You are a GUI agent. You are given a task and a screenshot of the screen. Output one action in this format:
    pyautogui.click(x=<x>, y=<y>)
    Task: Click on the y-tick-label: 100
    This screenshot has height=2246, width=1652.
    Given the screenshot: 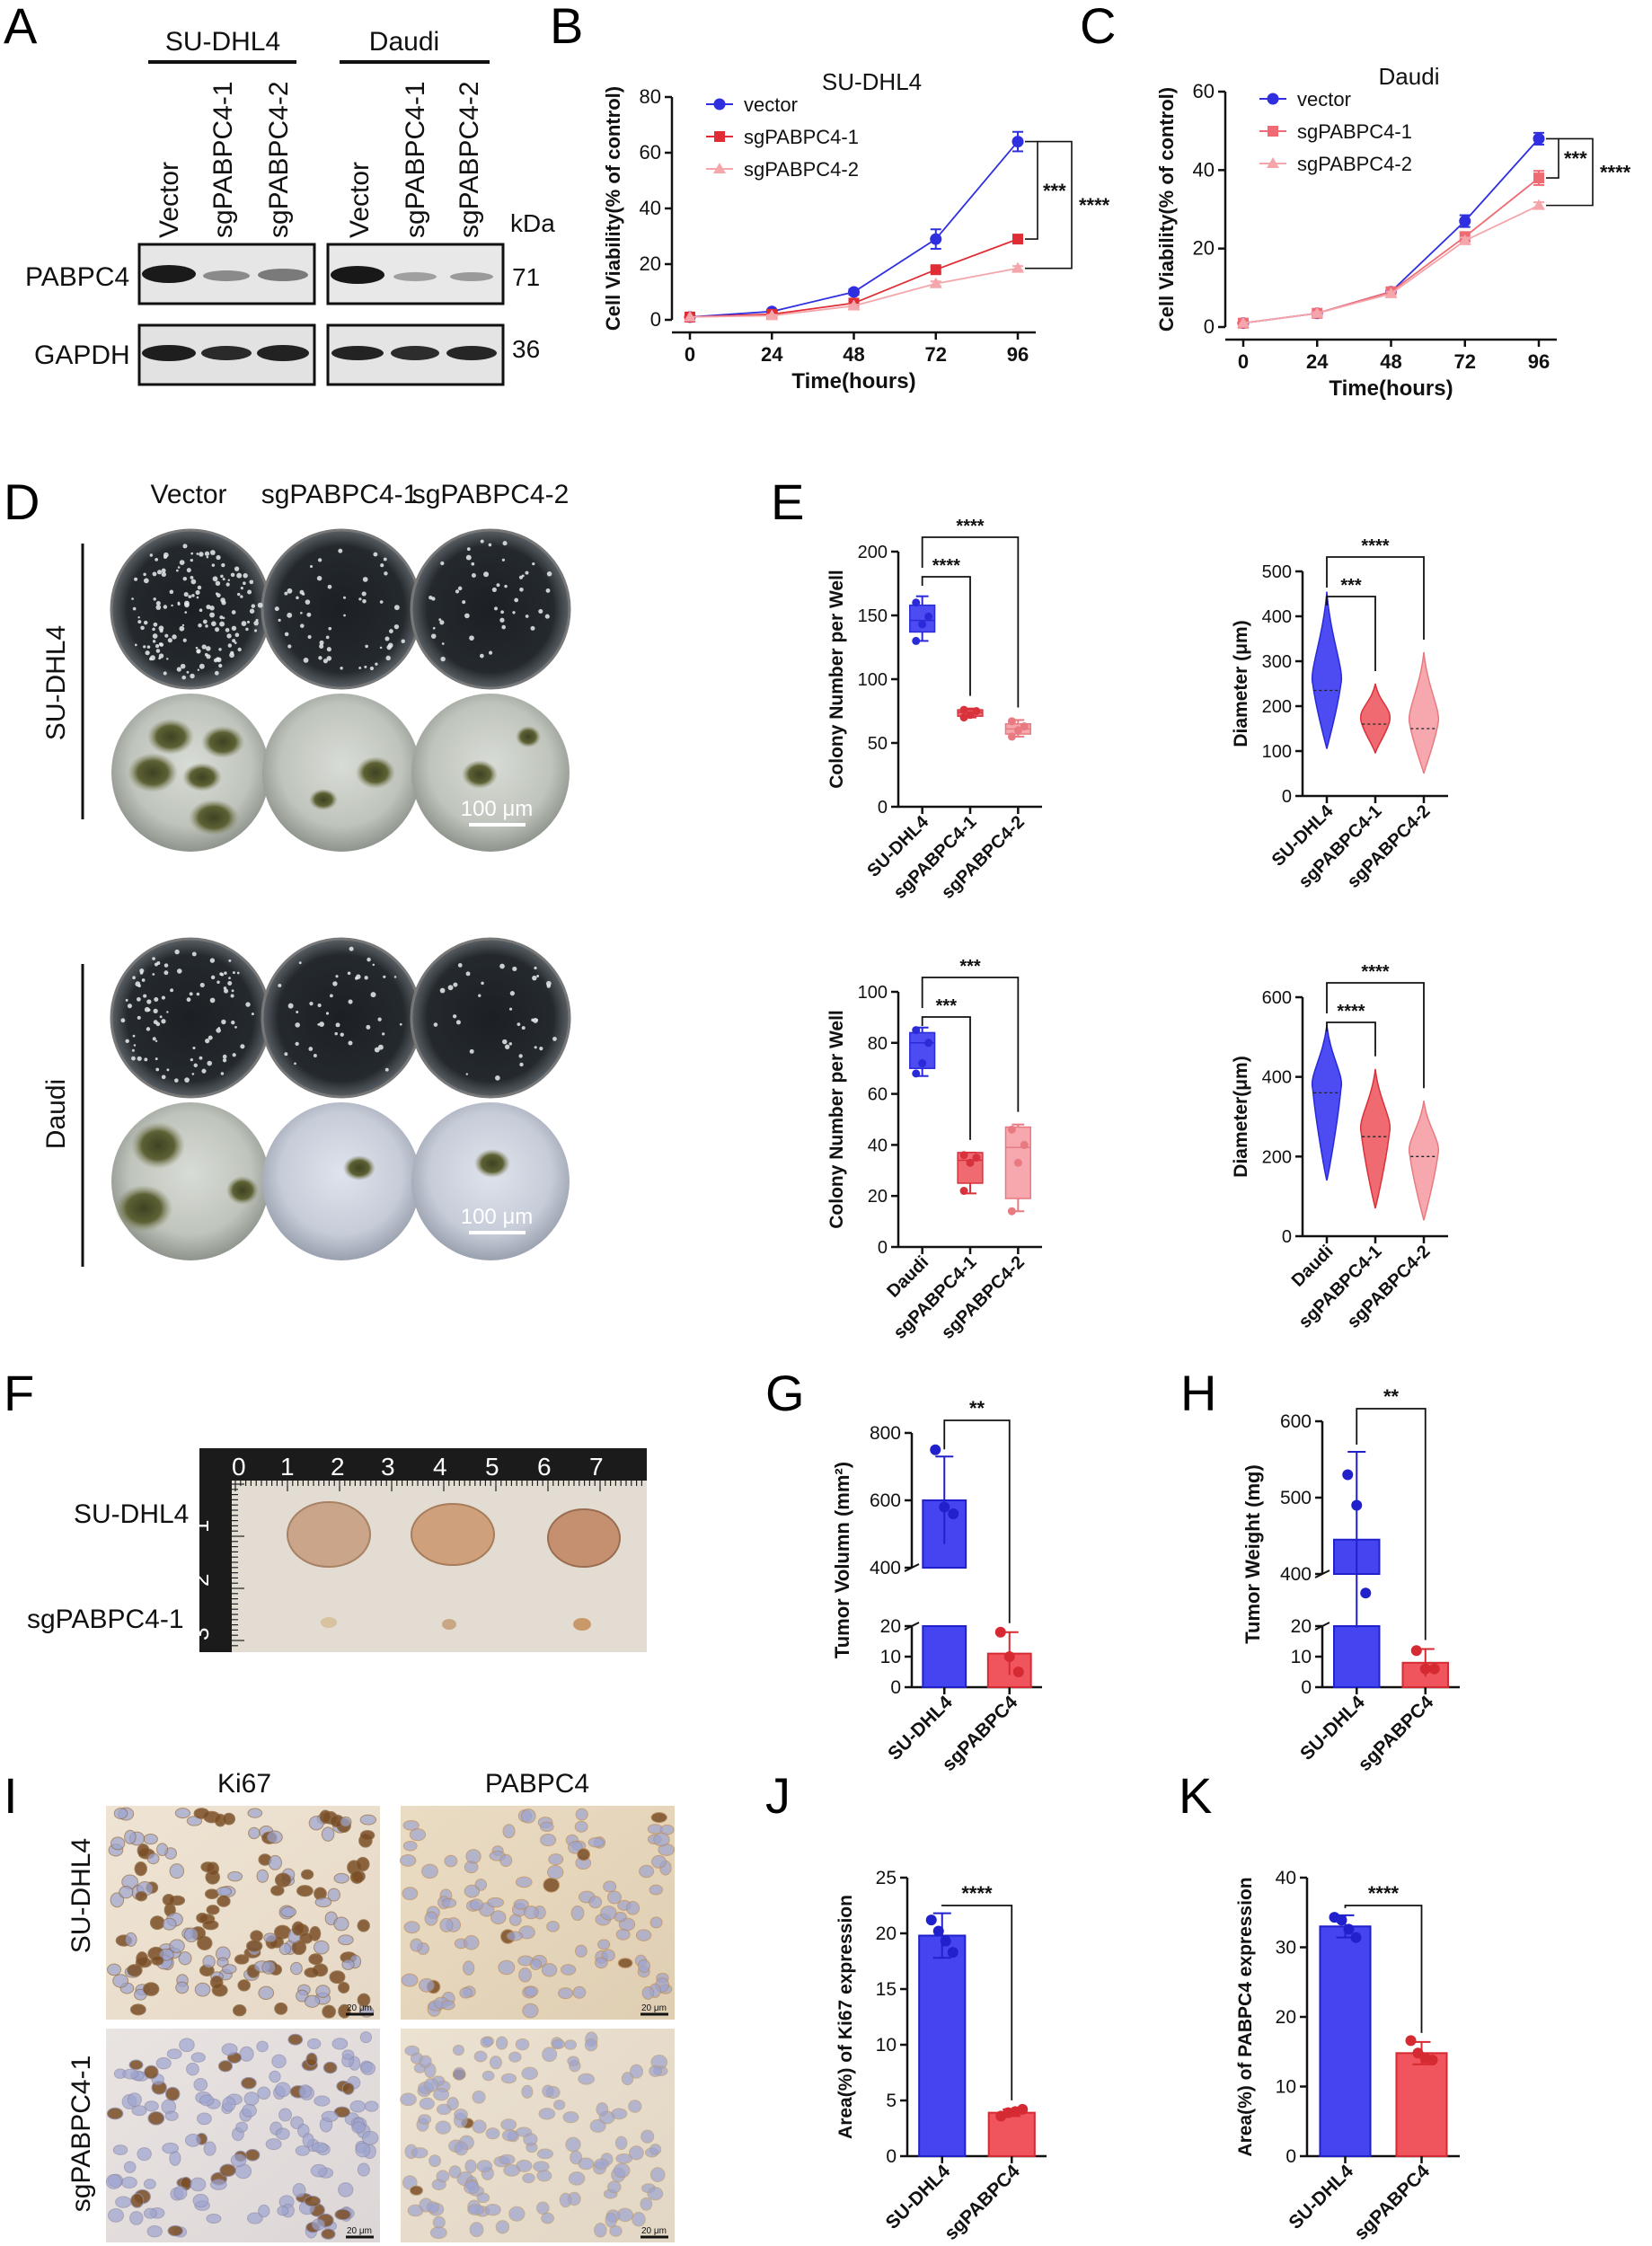 What is the action you would take?
    pyautogui.click(x=873, y=993)
    